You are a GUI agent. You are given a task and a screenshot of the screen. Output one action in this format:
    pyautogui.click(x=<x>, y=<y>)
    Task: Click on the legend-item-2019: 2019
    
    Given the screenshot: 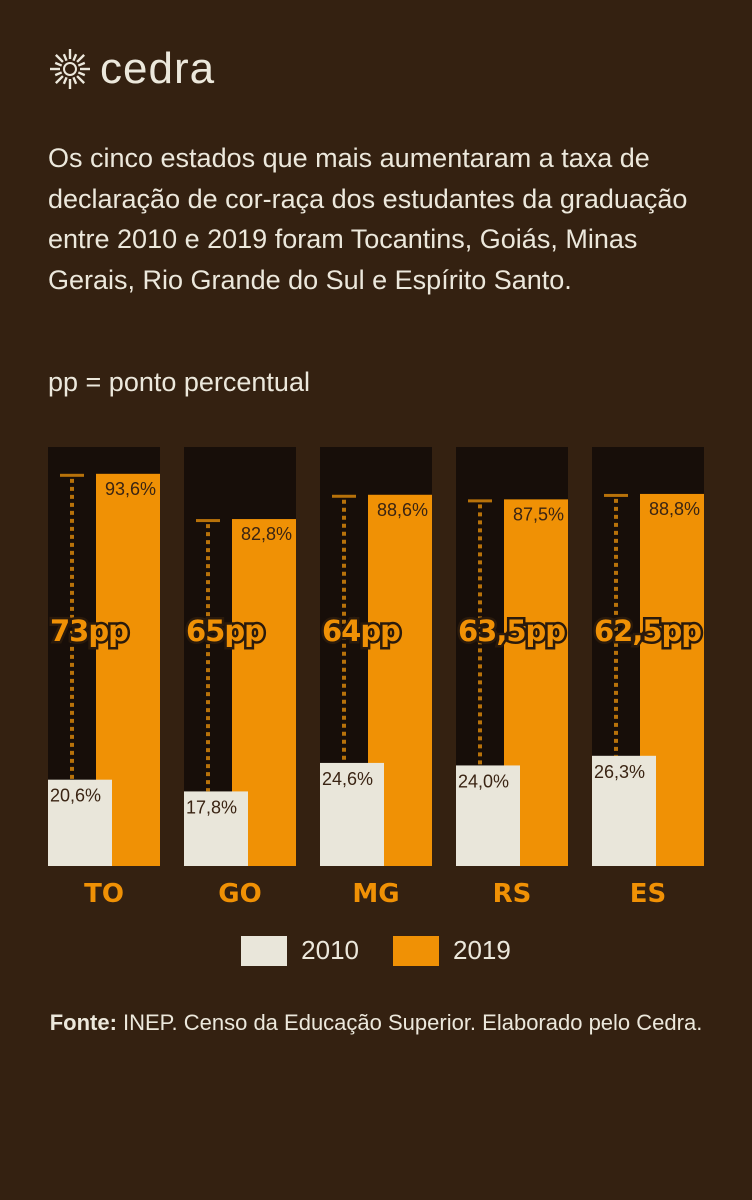 What is the action you would take?
    pyautogui.click(x=452, y=950)
    